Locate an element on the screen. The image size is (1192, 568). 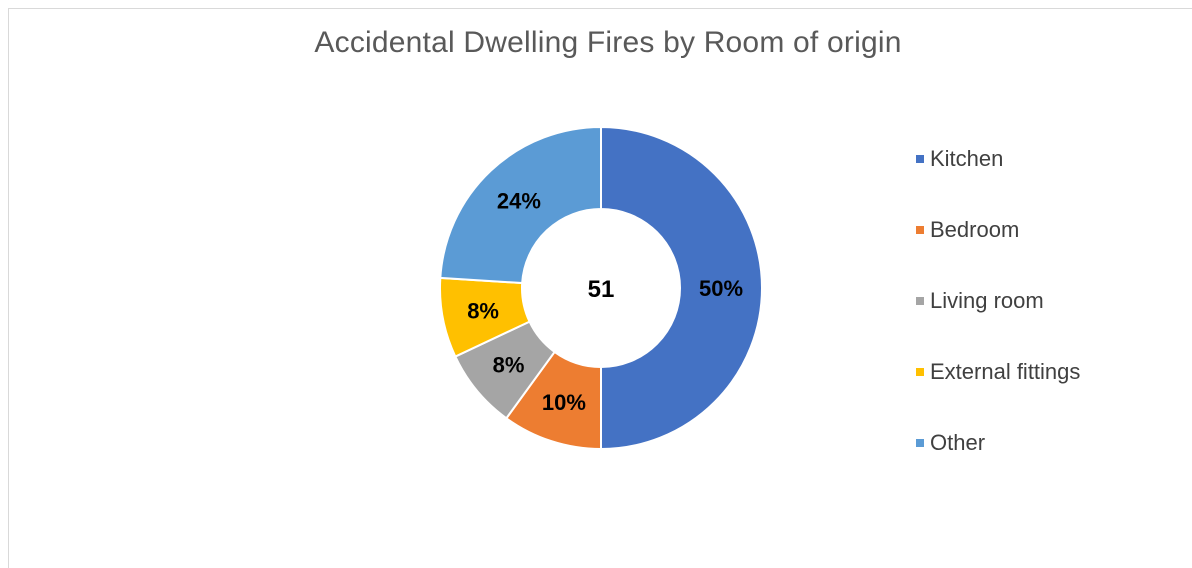
donut-slice-labels: 50% 10% 8% 8% 24% is located at coordinates (605, 302).